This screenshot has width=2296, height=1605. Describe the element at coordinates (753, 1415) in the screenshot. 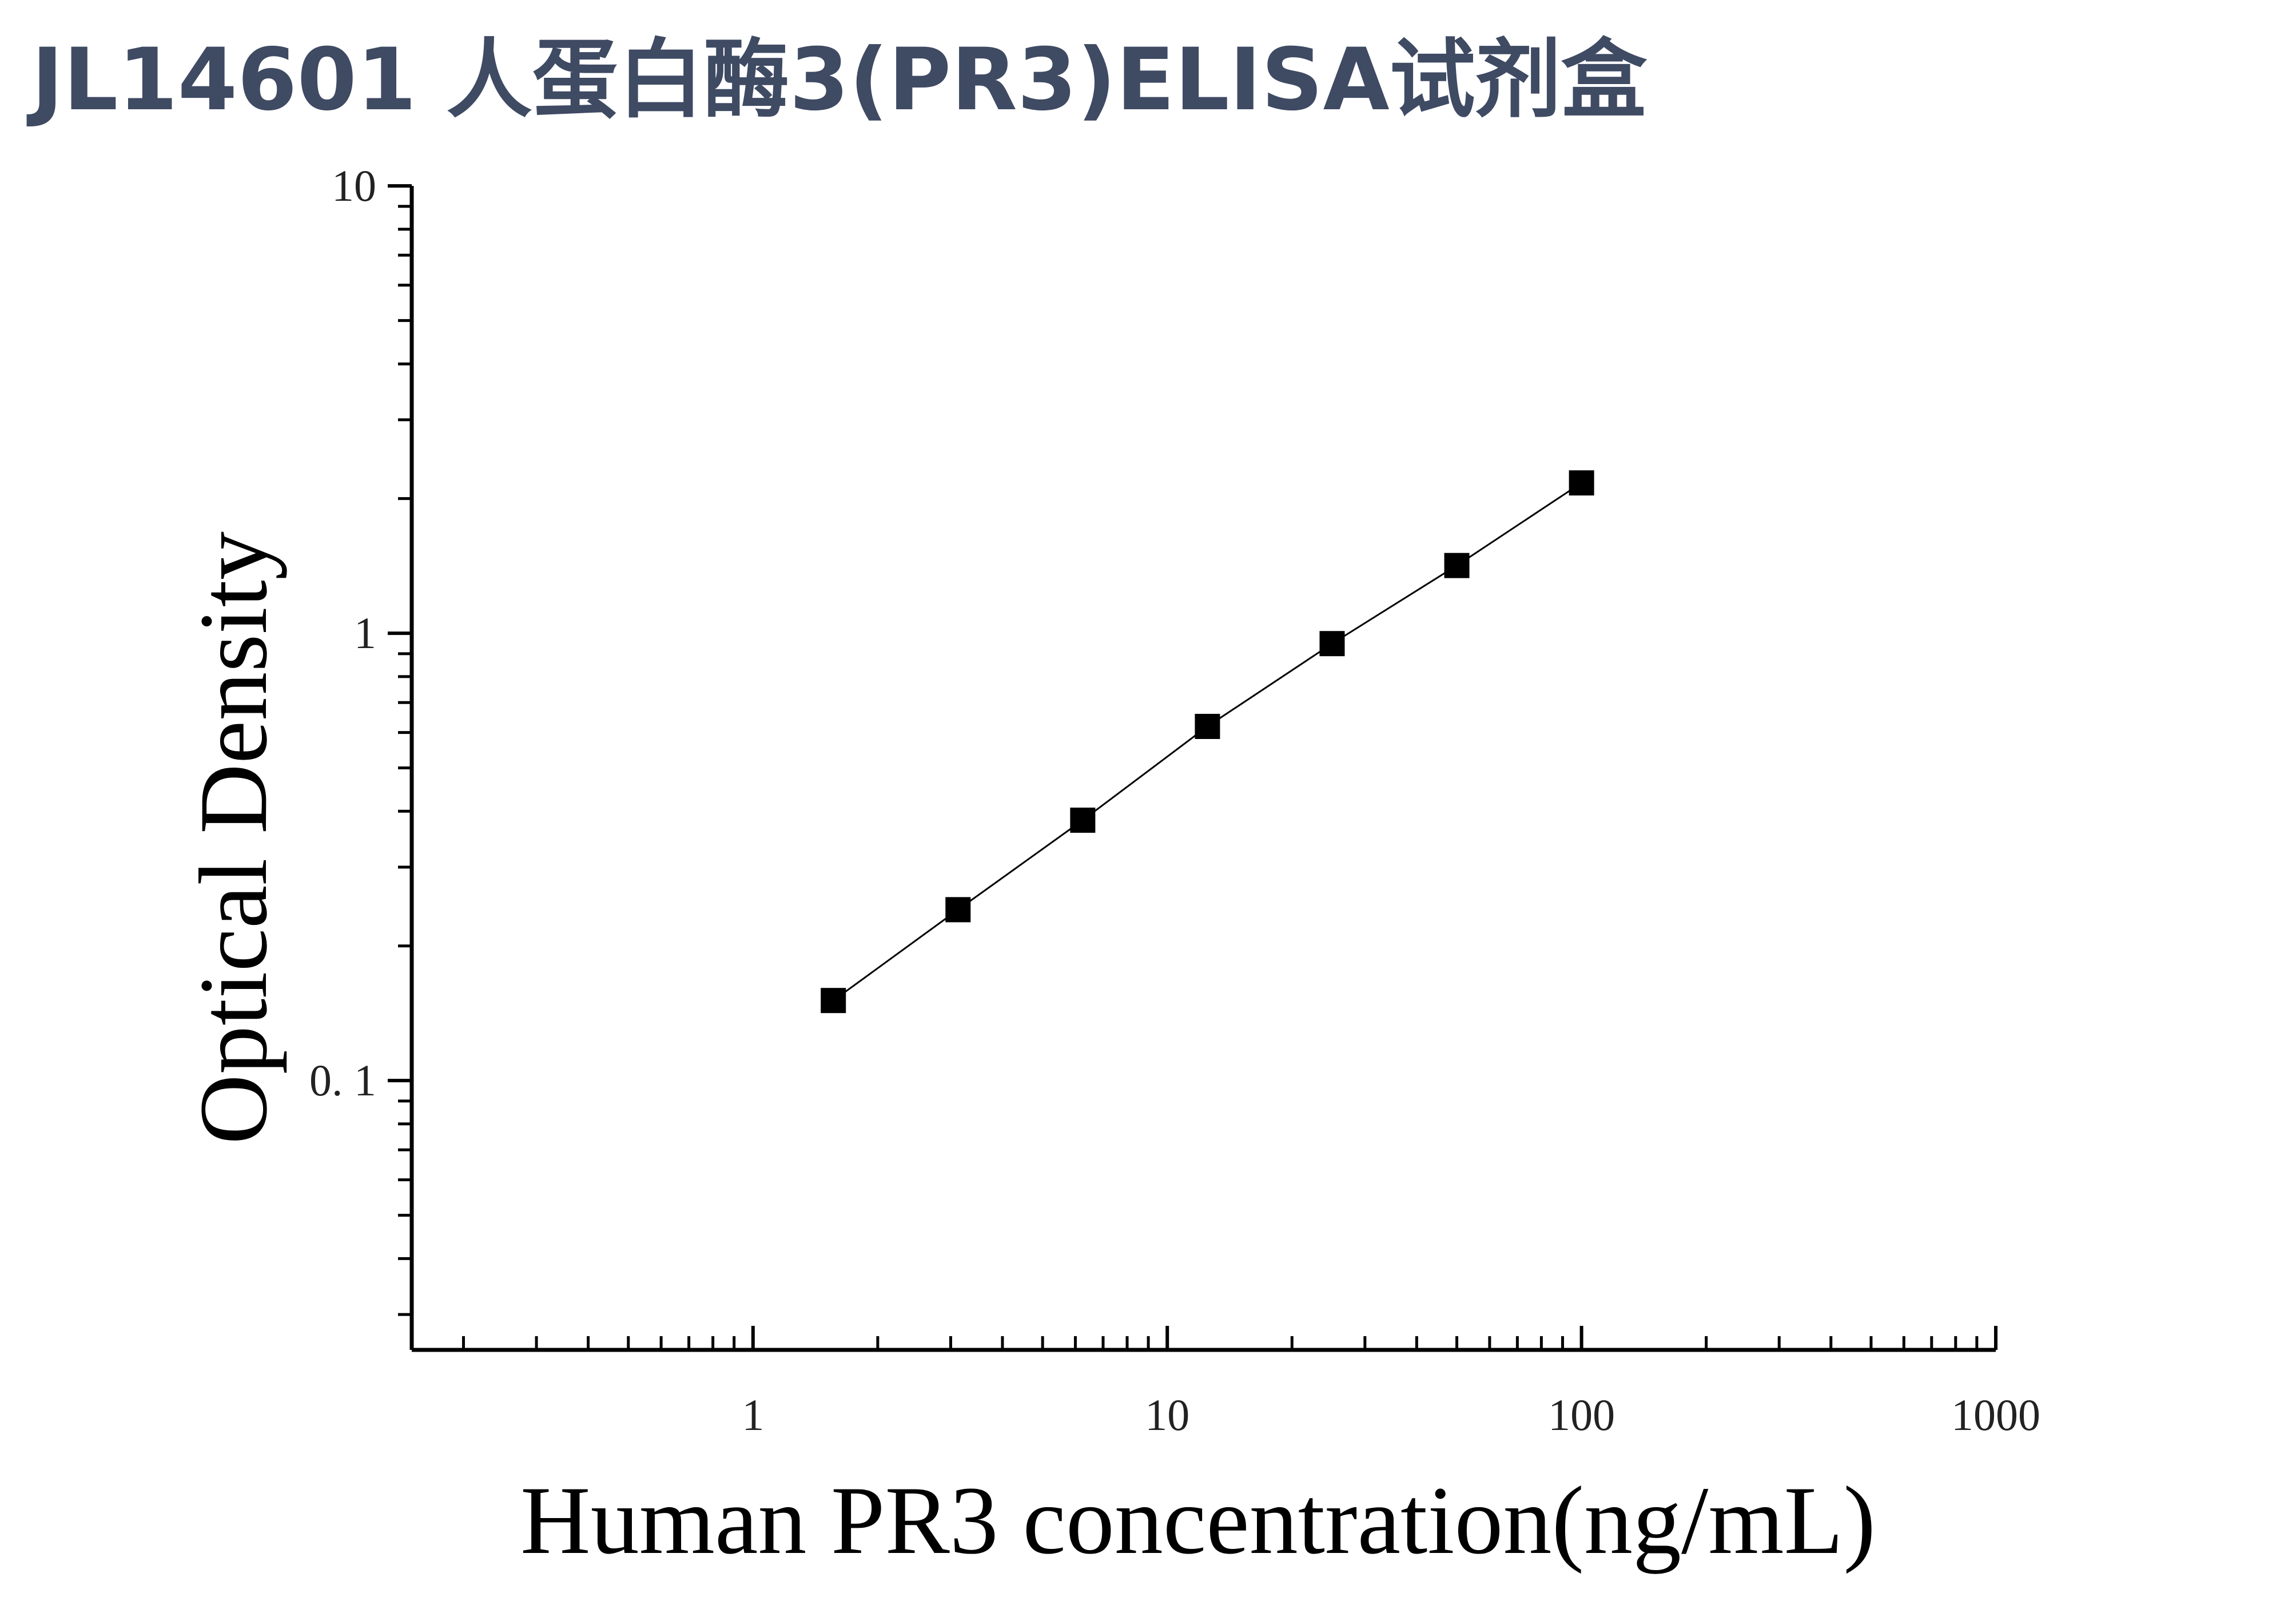

I see `x-tick-label: 1` at that location.